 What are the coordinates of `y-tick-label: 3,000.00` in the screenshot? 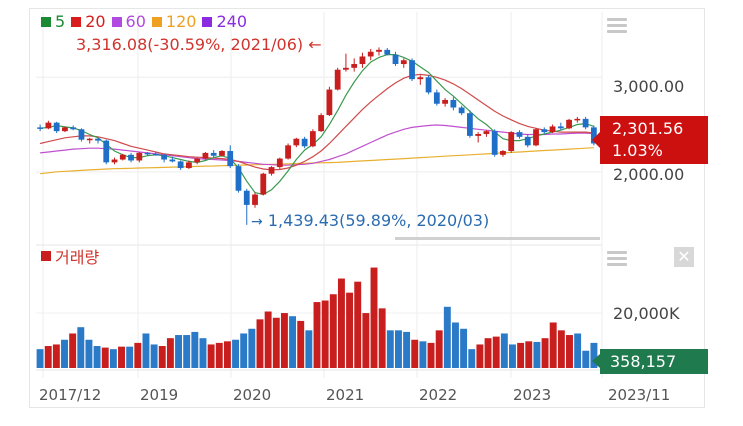 It's located at (649, 86).